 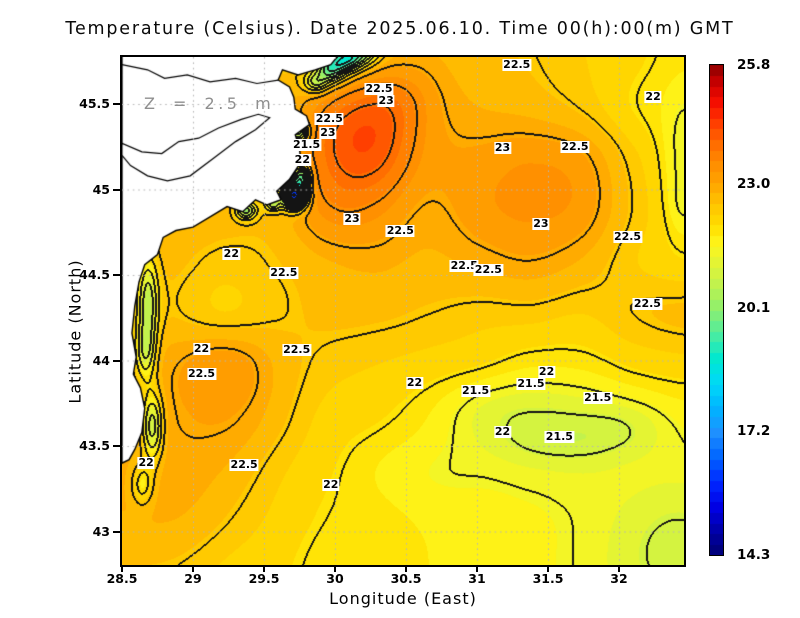 I want to click on y-tick-label: 45.5, so click(x=94, y=103).